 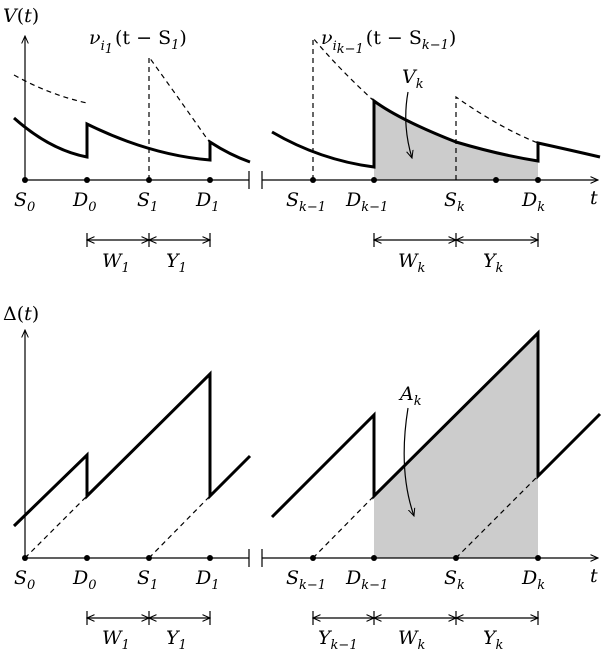 I want to click on top-v-curve-left, so click(x=132, y=140).